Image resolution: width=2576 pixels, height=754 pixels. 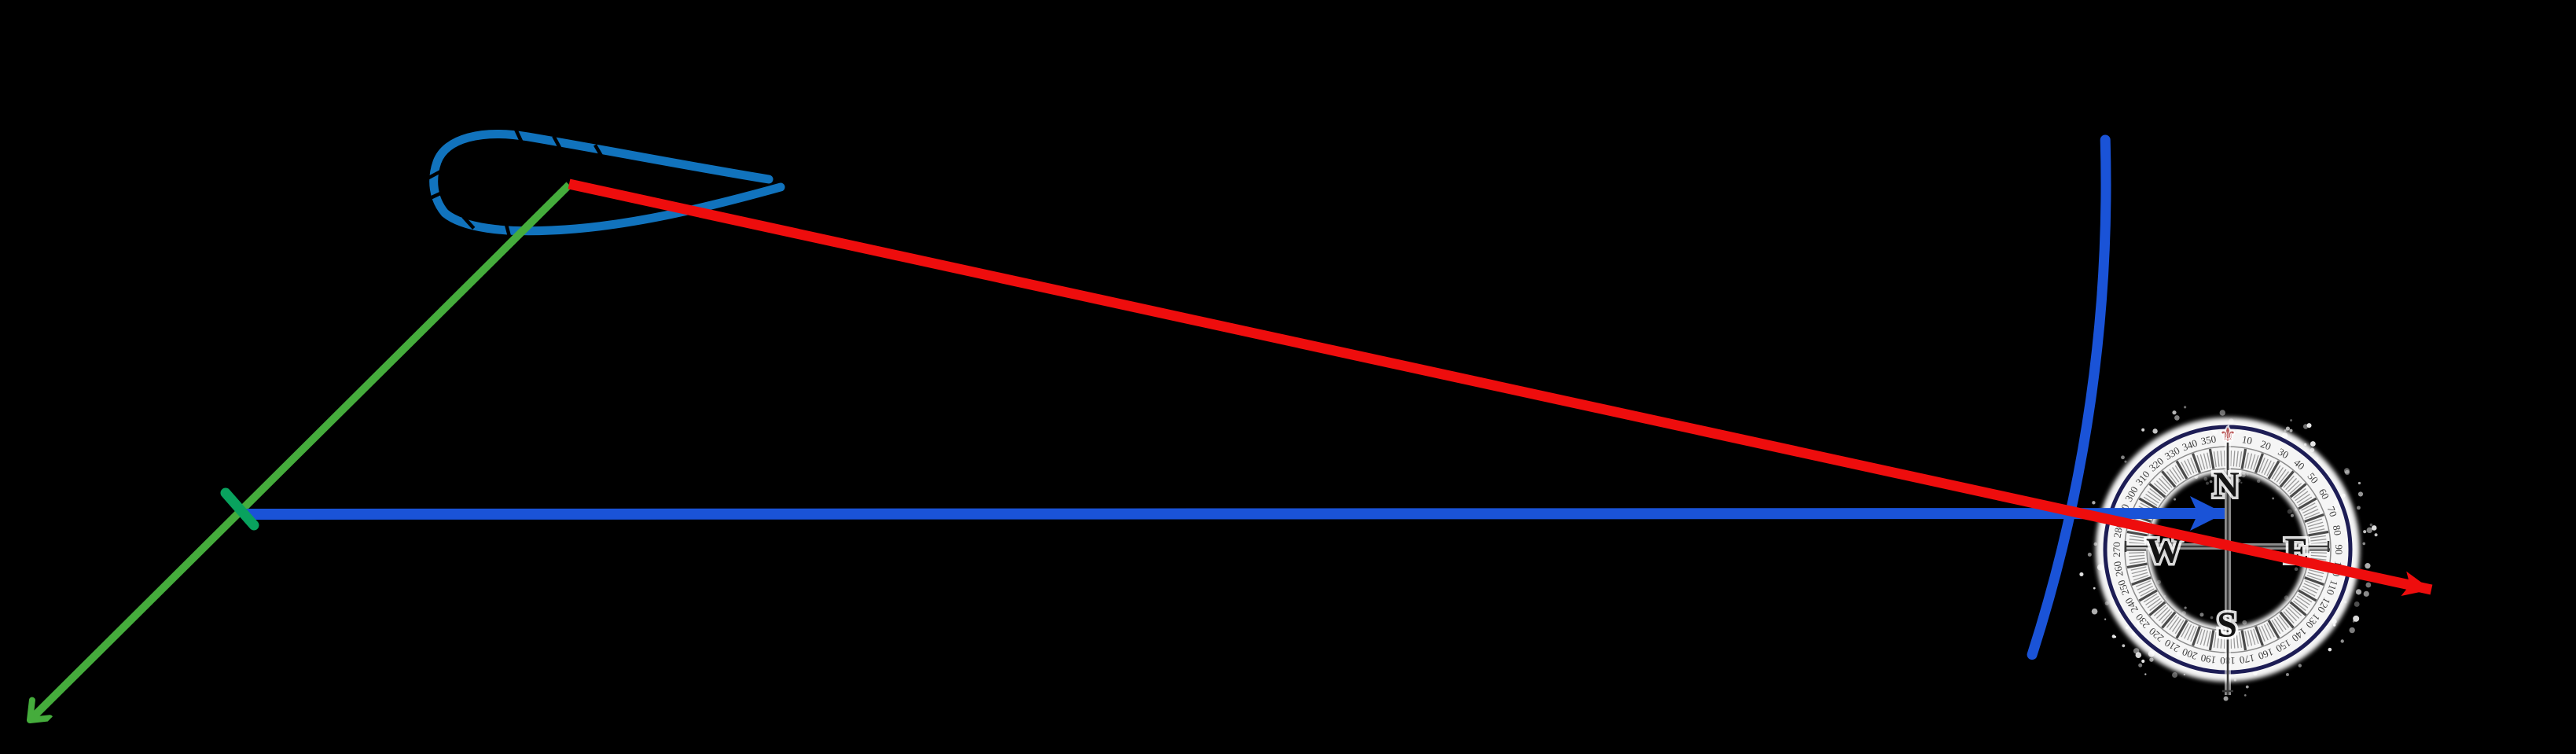 What do you see at coordinates (2266, 655) in the screenshot?
I see `svg-text: 160` at bounding box center [2266, 655].